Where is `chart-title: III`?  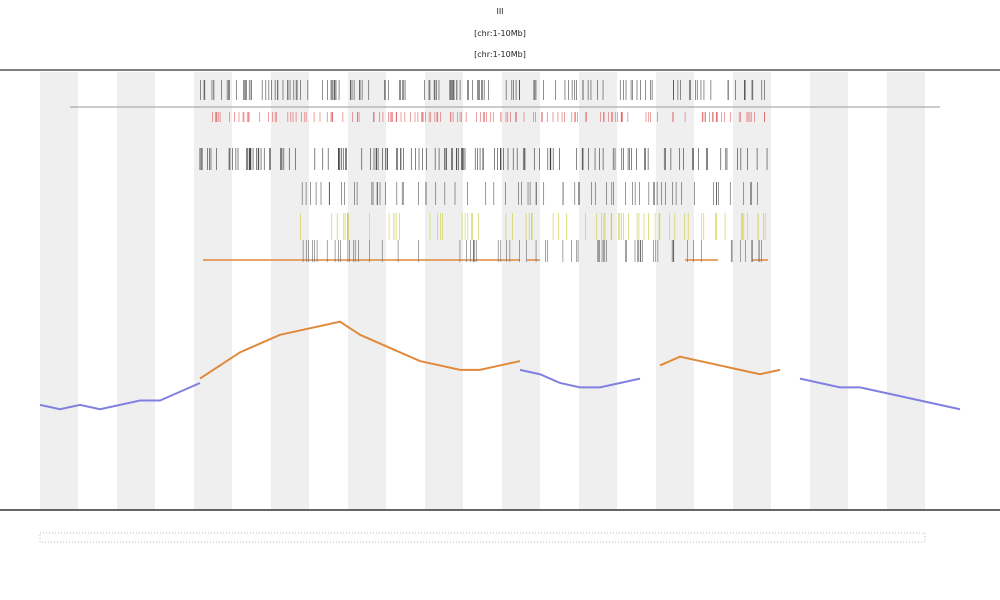
chart-title: III is located at coordinates (499, 11).